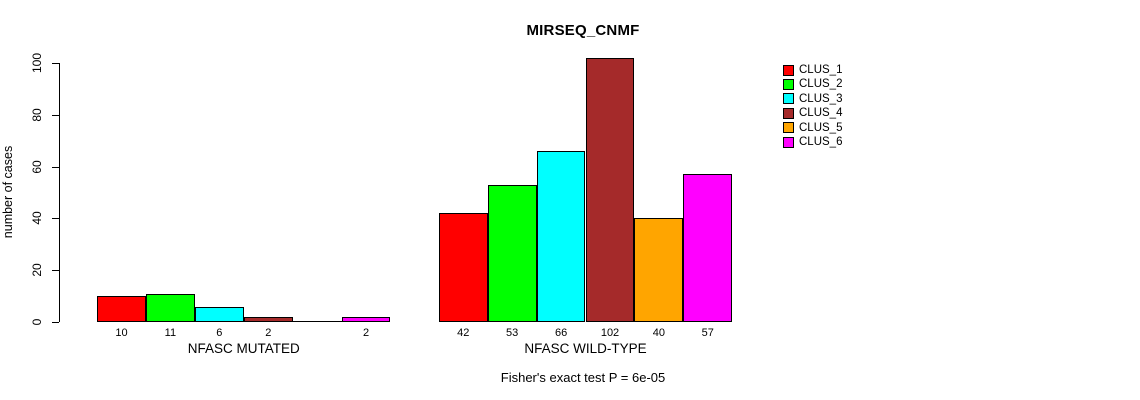 Image resolution: width=1140 pixels, height=400 pixels. I want to click on bar-value-label: 11, so click(170, 333).